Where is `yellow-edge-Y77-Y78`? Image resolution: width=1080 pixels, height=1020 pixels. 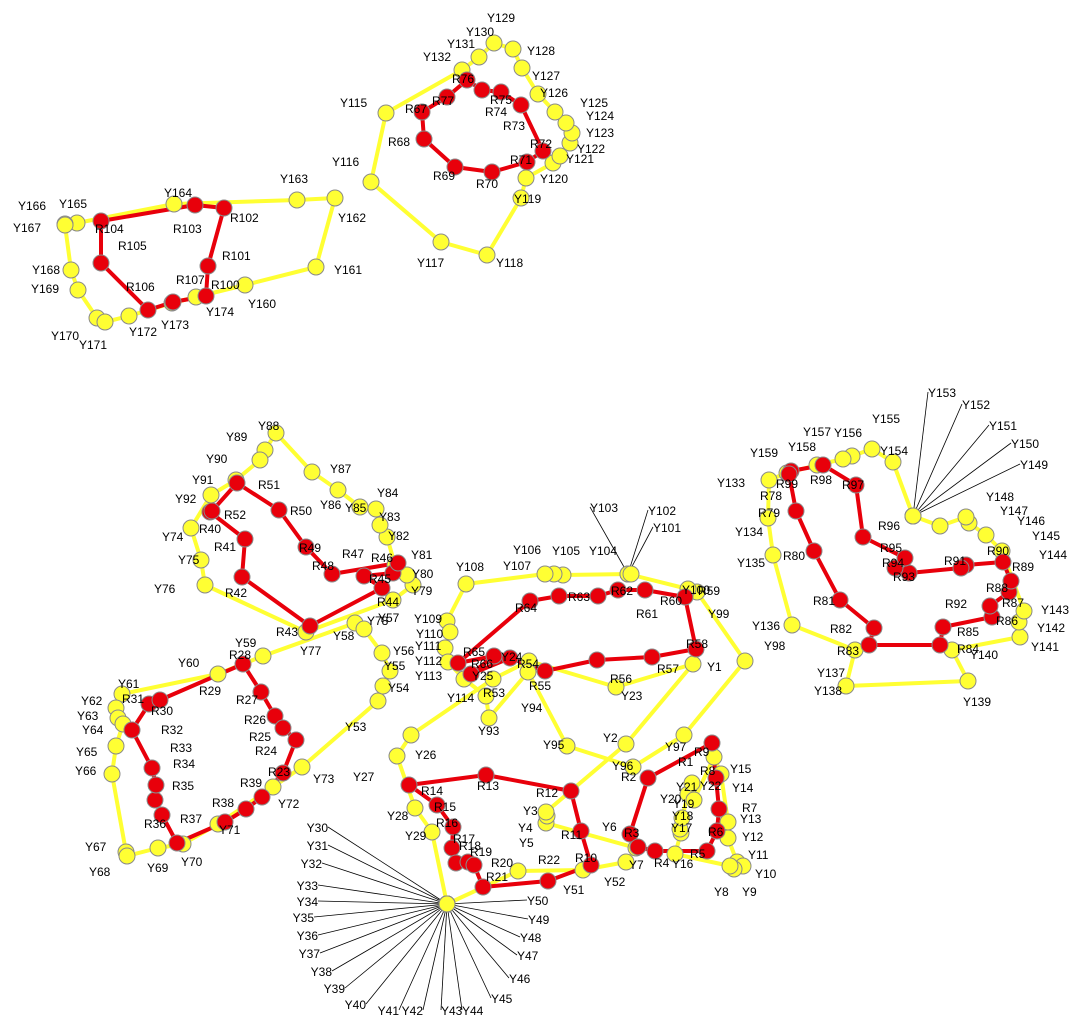
yellow-edge-Y77-Y78 is located at coordinates (349, 616).